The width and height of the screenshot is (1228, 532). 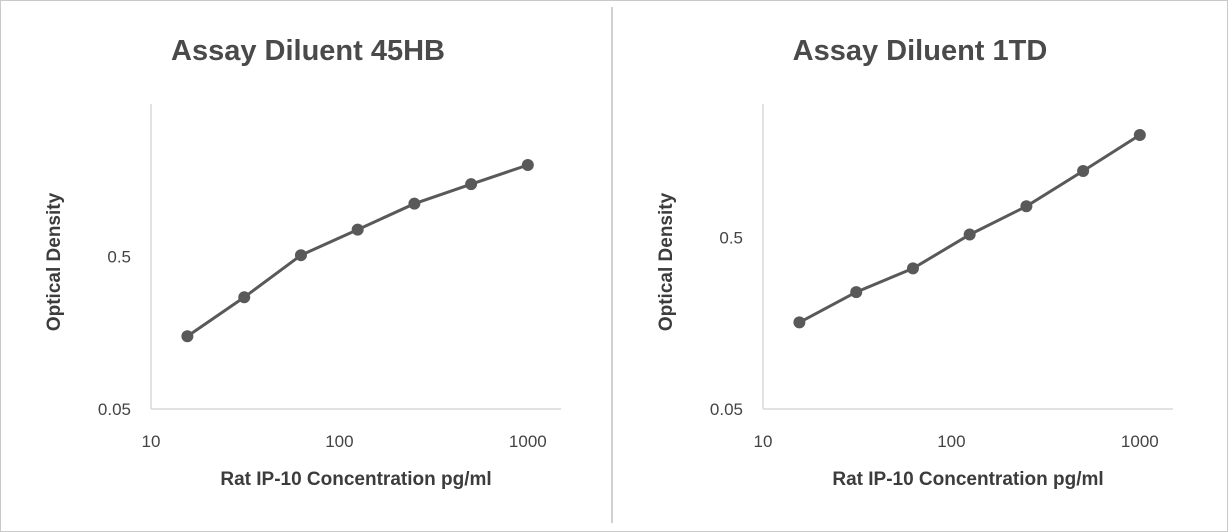 What do you see at coordinates (357, 250) in the screenshot?
I see `series-line` at bounding box center [357, 250].